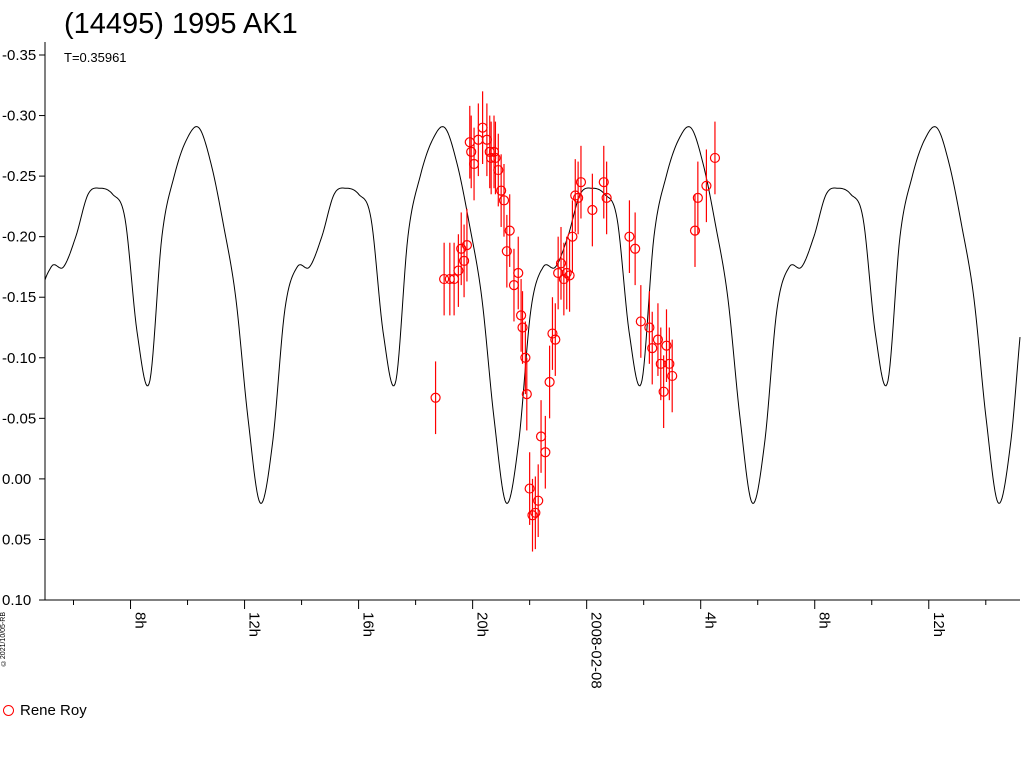 The height and width of the screenshot is (768, 1024). I want to click on x-tick-label: 20h, so click(482, 624).